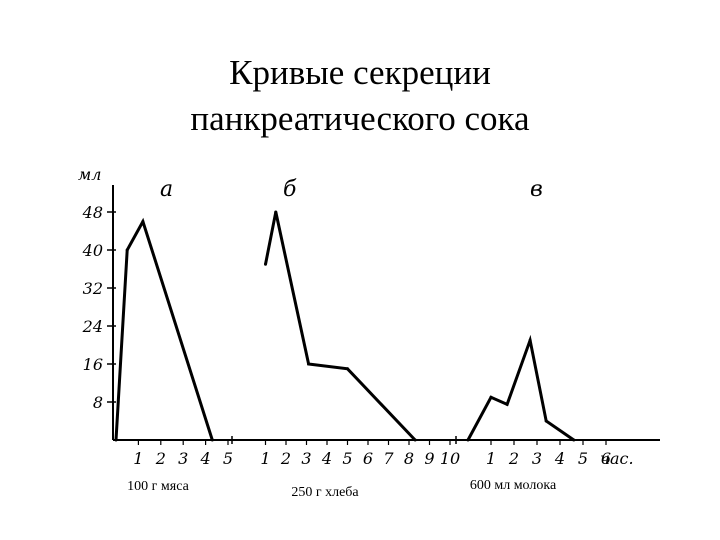 Image resolution: width=720 pixels, height=540 pixels. I want to click on y-axis-label: мл, so click(89, 174).